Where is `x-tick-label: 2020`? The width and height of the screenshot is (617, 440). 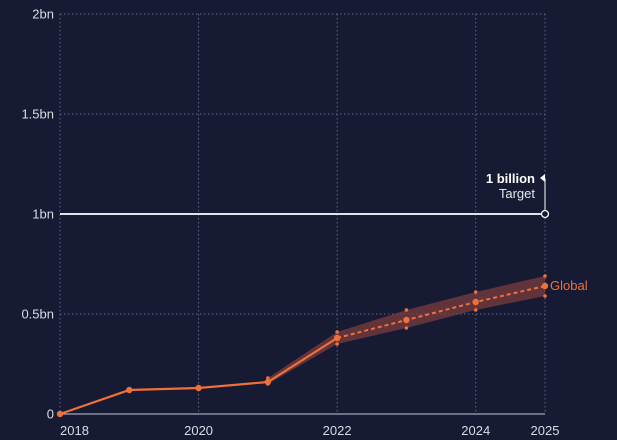 x-tick-label: 2020 is located at coordinates (198, 430).